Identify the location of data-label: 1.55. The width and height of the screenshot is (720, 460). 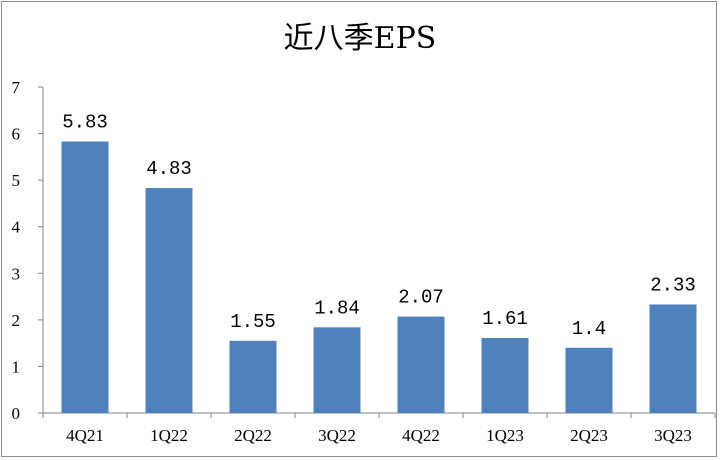
(253, 322).